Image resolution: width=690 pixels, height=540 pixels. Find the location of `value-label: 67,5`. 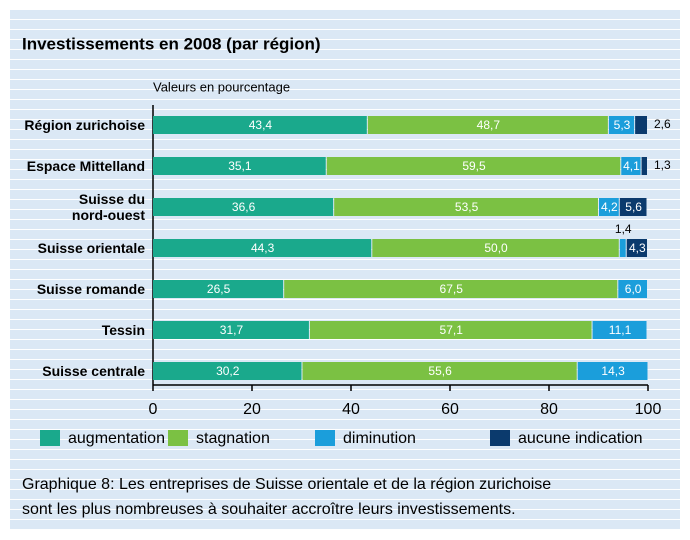

value-label: 67,5 is located at coordinates (452, 289).